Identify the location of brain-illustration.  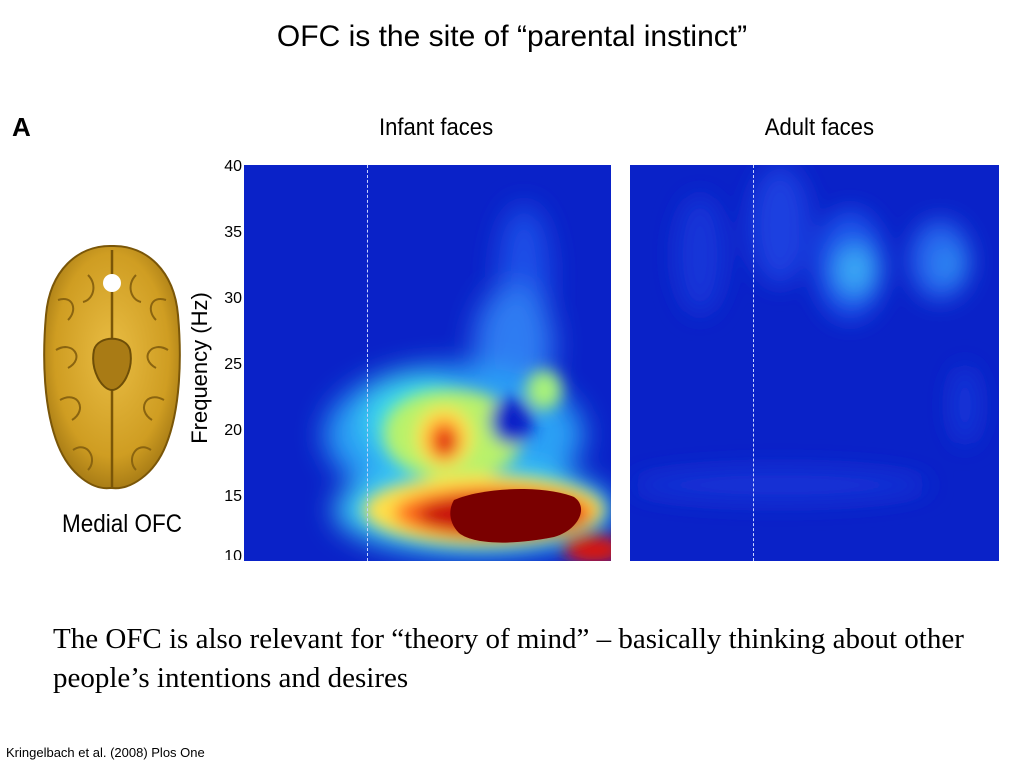
(112, 367).